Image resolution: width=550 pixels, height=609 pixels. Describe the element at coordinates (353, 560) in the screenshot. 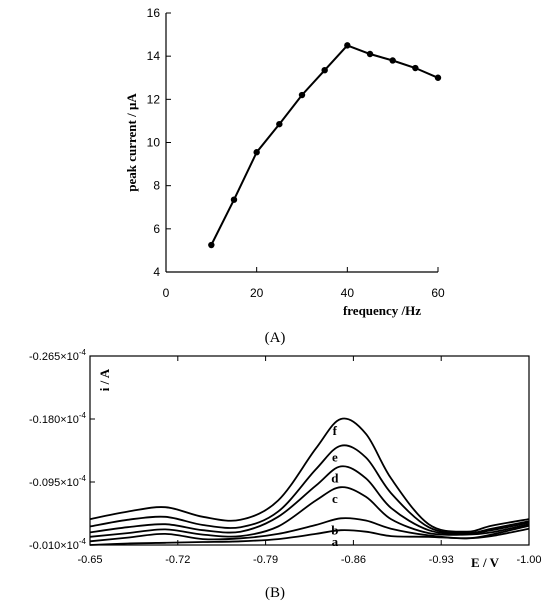

I see `x-tick-label: -0.86` at that location.